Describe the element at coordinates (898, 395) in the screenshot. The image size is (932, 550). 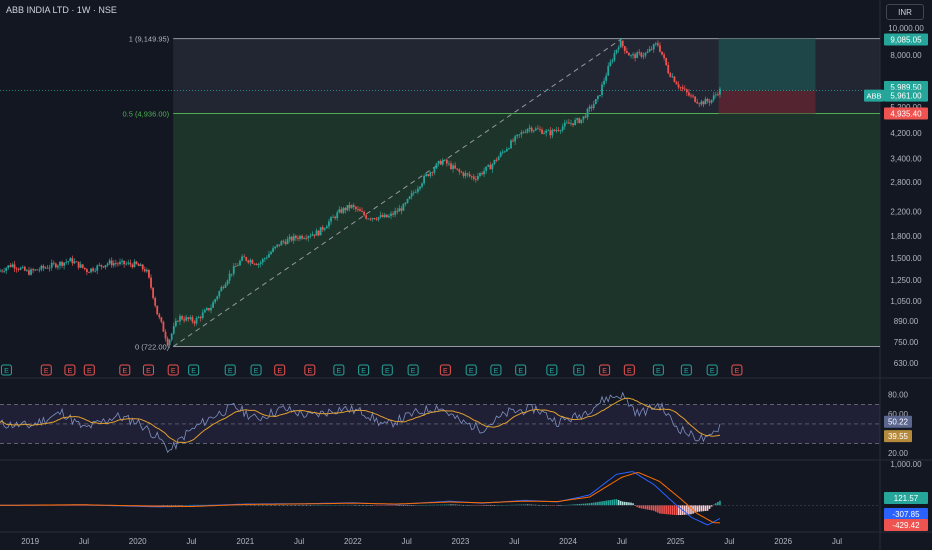
I see `rsi-tick-label: 80.00` at that location.